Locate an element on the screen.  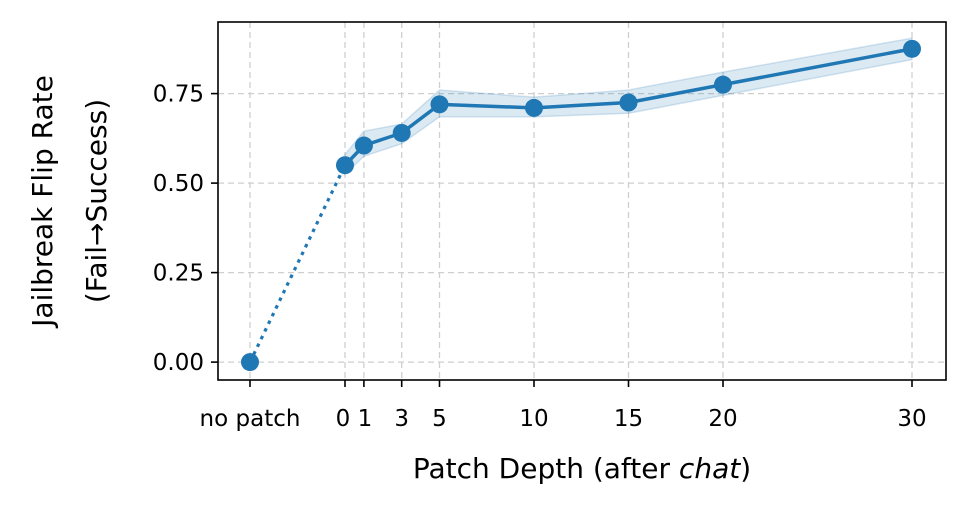
baseline-connector-line is located at coordinates (297, 263).